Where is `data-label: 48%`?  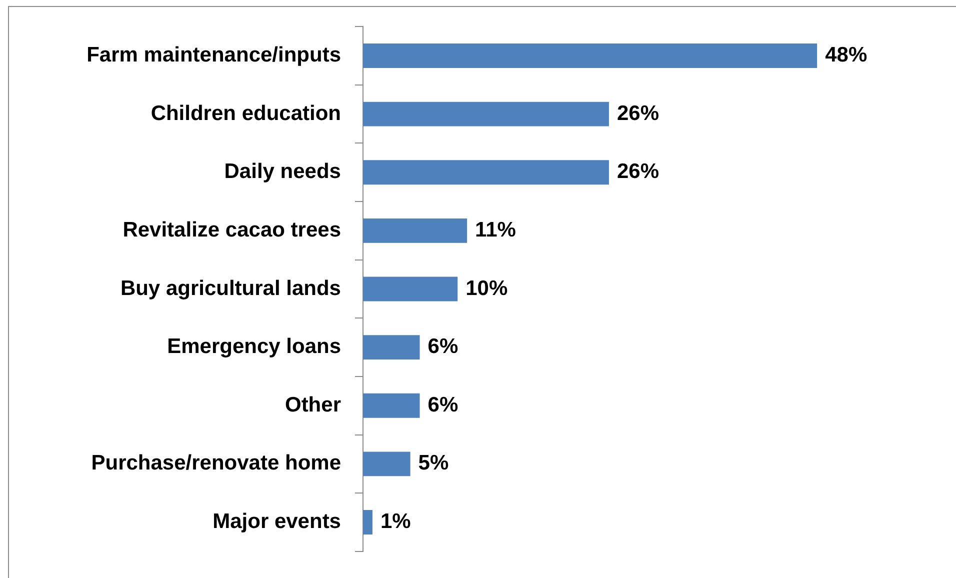
data-label: 48% is located at coordinates (846, 55).